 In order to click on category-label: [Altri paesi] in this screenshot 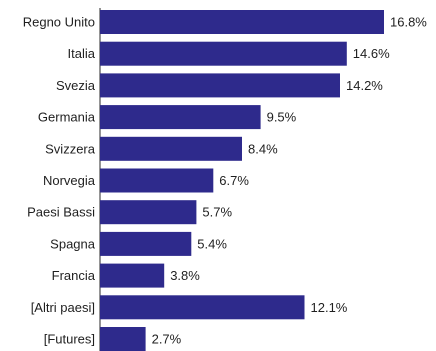, I will do `click(63, 307)`.